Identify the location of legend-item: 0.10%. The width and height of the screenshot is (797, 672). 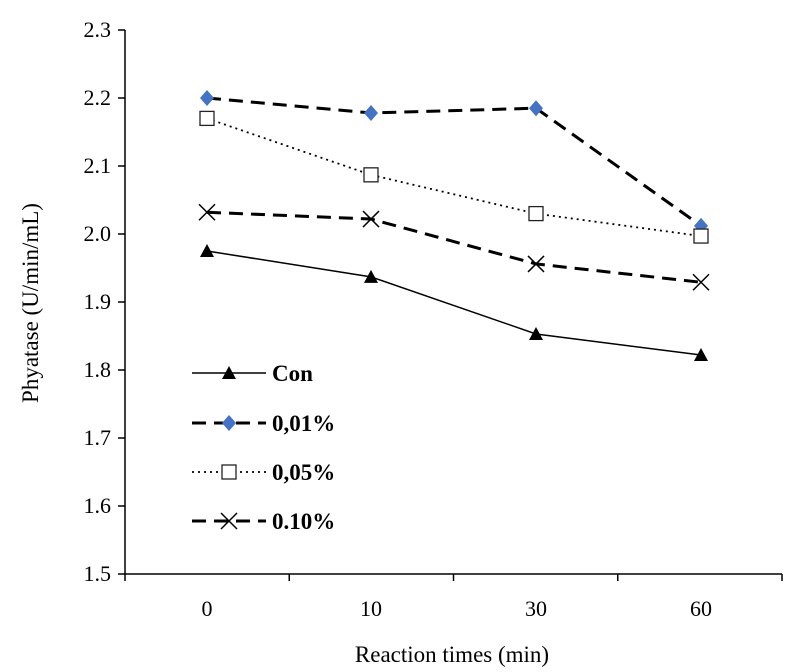
(263, 521).